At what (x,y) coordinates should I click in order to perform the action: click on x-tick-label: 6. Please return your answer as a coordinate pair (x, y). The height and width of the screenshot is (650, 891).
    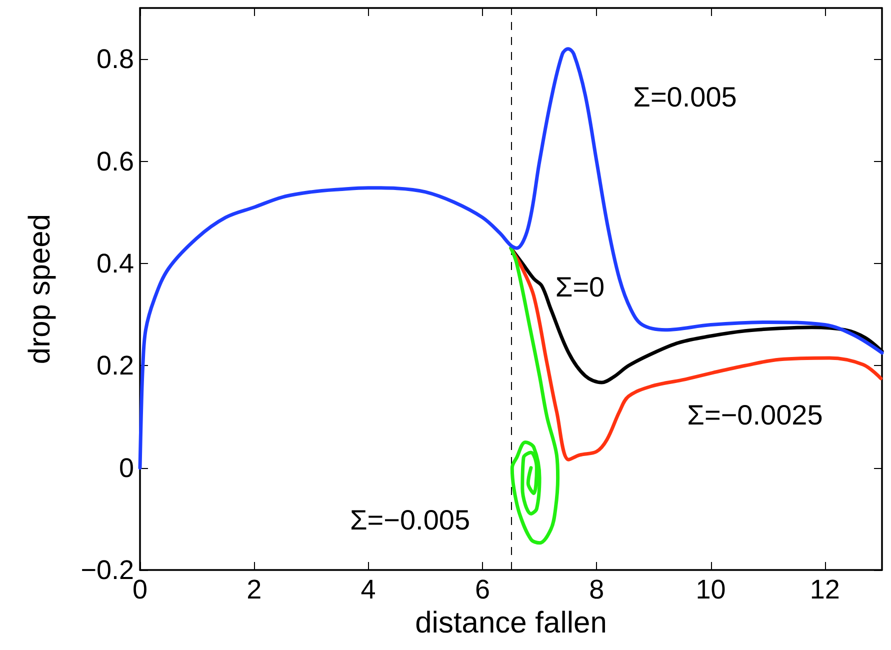
    Looking at the image, I should click on (482, 589).